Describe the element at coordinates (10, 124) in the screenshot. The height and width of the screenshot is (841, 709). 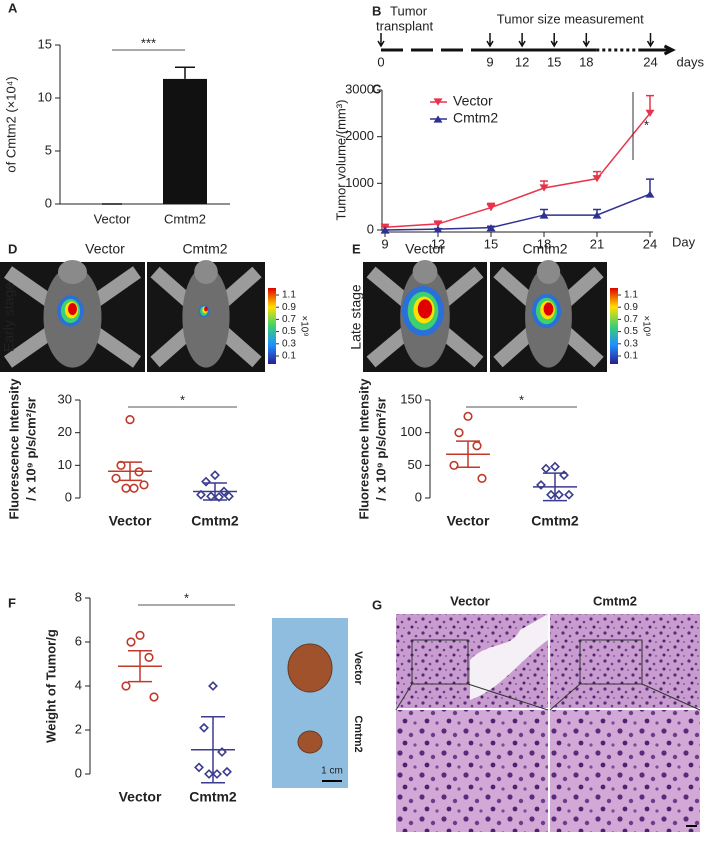
I see `y-axis-label: of Cmtm2 (×10⁴)` at that location.